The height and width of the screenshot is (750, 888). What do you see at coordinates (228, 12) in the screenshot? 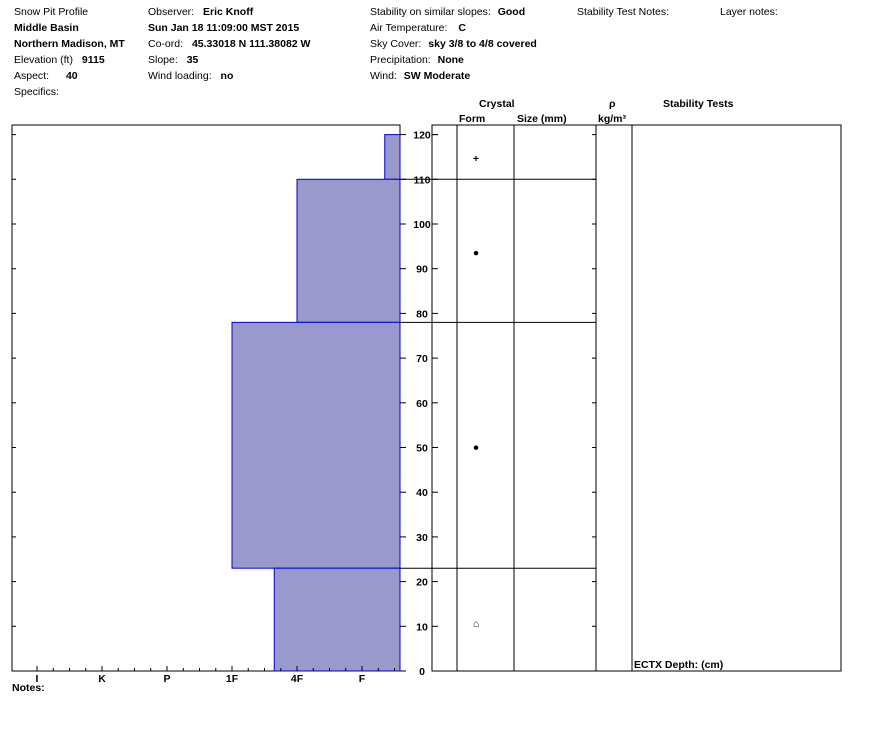
I see `observer-value: Eric Knoff` at bounding box center [228, 12].